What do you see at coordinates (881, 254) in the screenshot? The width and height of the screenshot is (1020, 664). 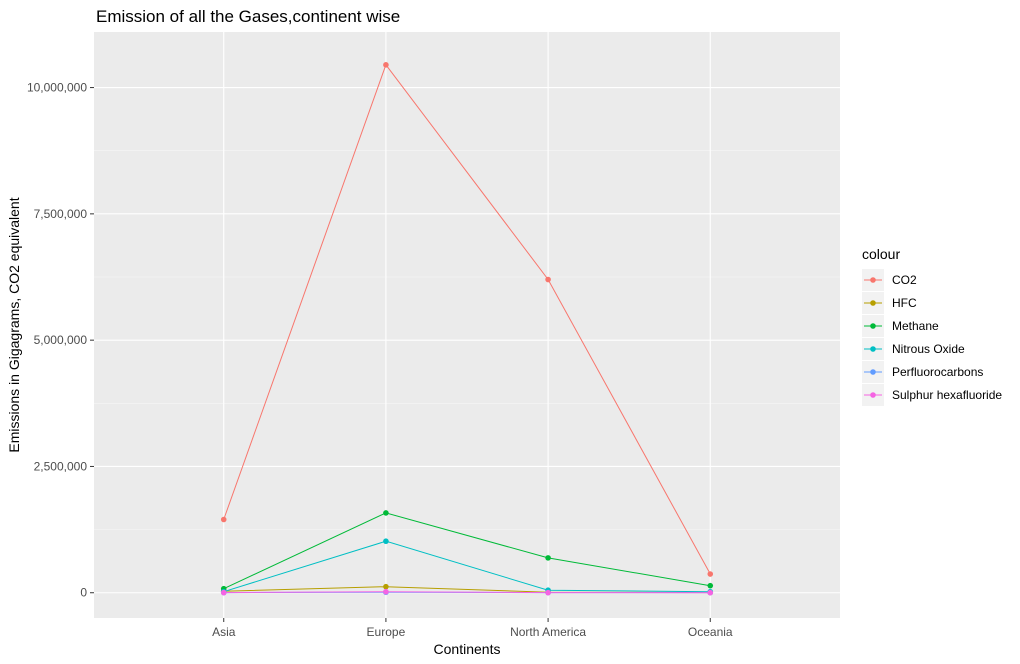 I see `legend-title: colour` at bounding box center [881, 254].